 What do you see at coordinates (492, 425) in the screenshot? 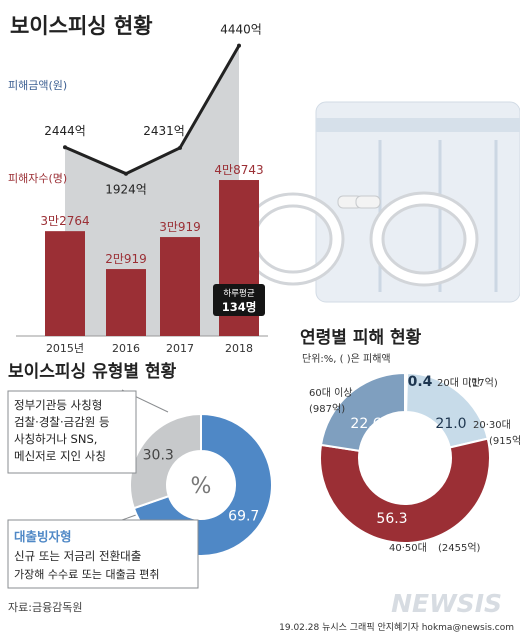
I see `age-category-label: 20·30대` at bounding box center [492, 425].